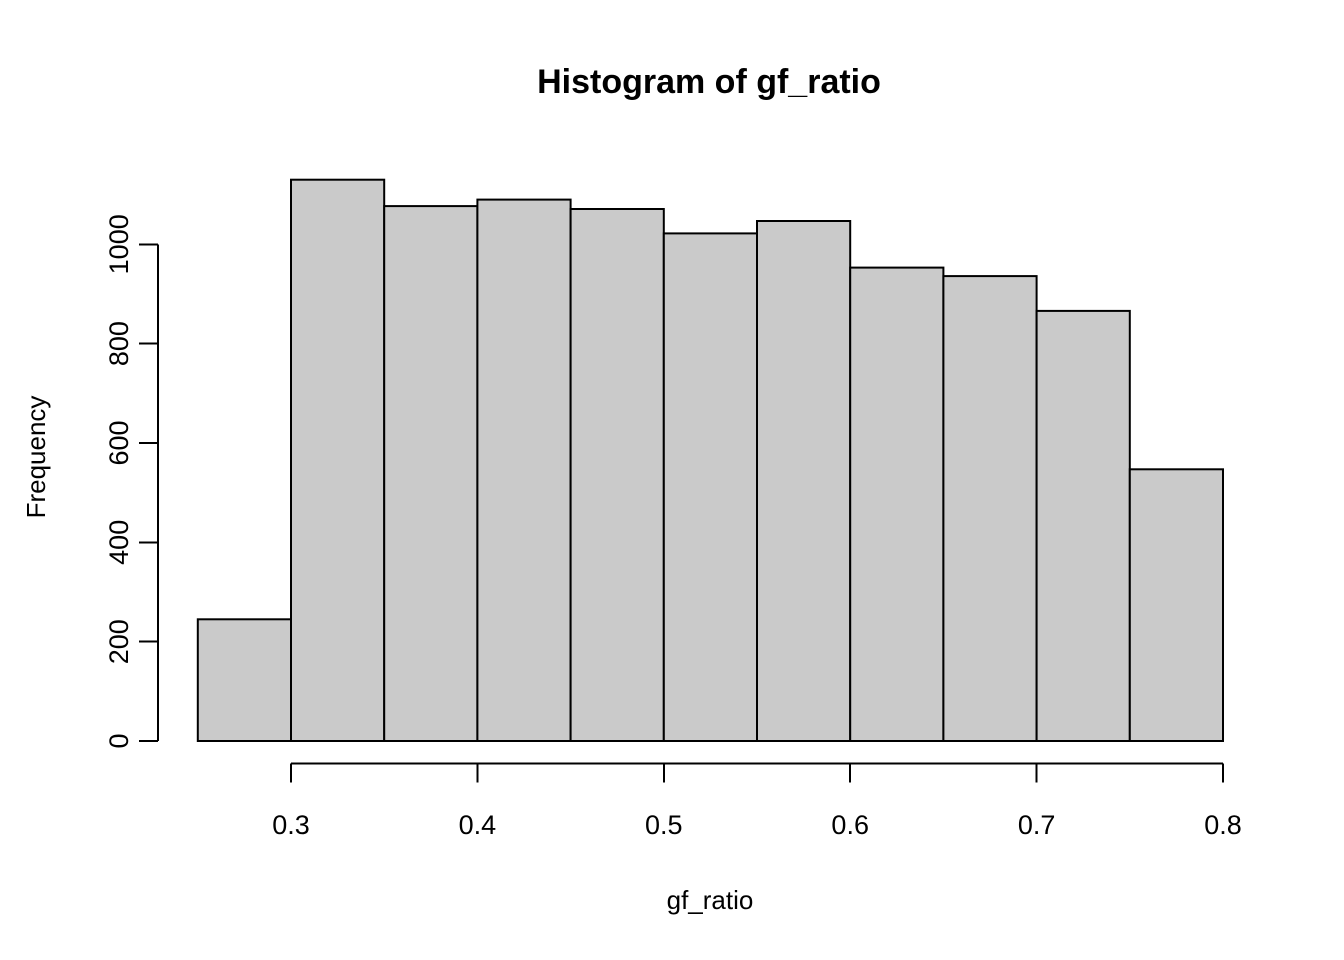 This screenshot has height=960, width=1344. What do you see at coordinates (119, 740) in the screenshot?
I see `y-tick-label: 0` at bounding box center [119, 740].